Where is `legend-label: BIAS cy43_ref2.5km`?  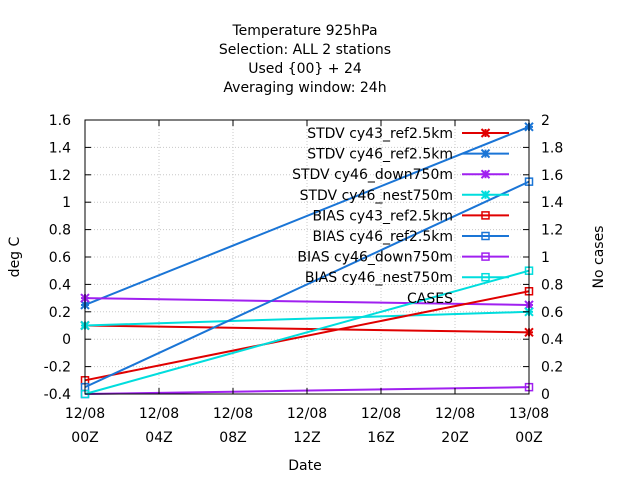 legend-label: BIAS cy43_ref2.5km is located at coordinates (383, 216).